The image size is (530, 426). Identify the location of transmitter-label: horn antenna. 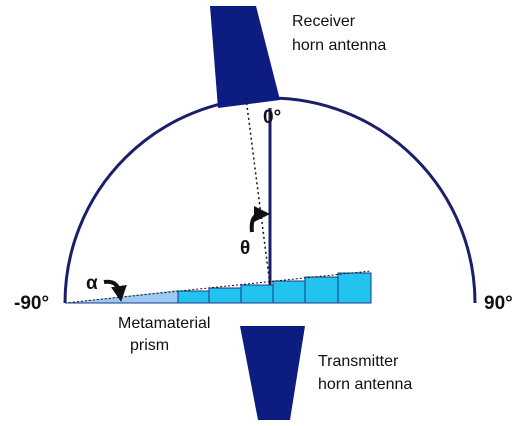
(365, 384).